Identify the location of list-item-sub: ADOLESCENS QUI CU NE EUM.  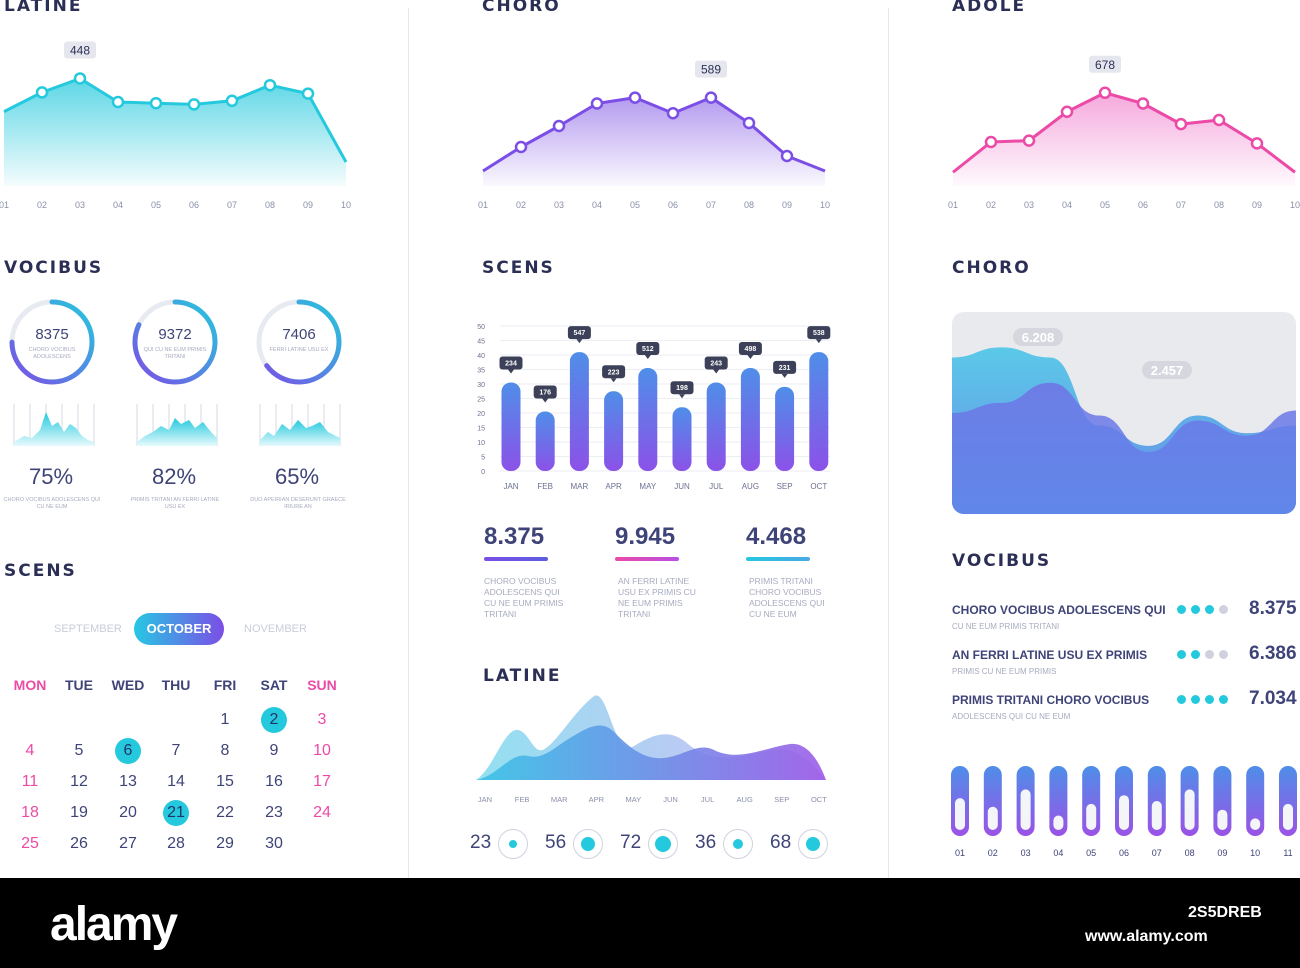
(1011, 716).